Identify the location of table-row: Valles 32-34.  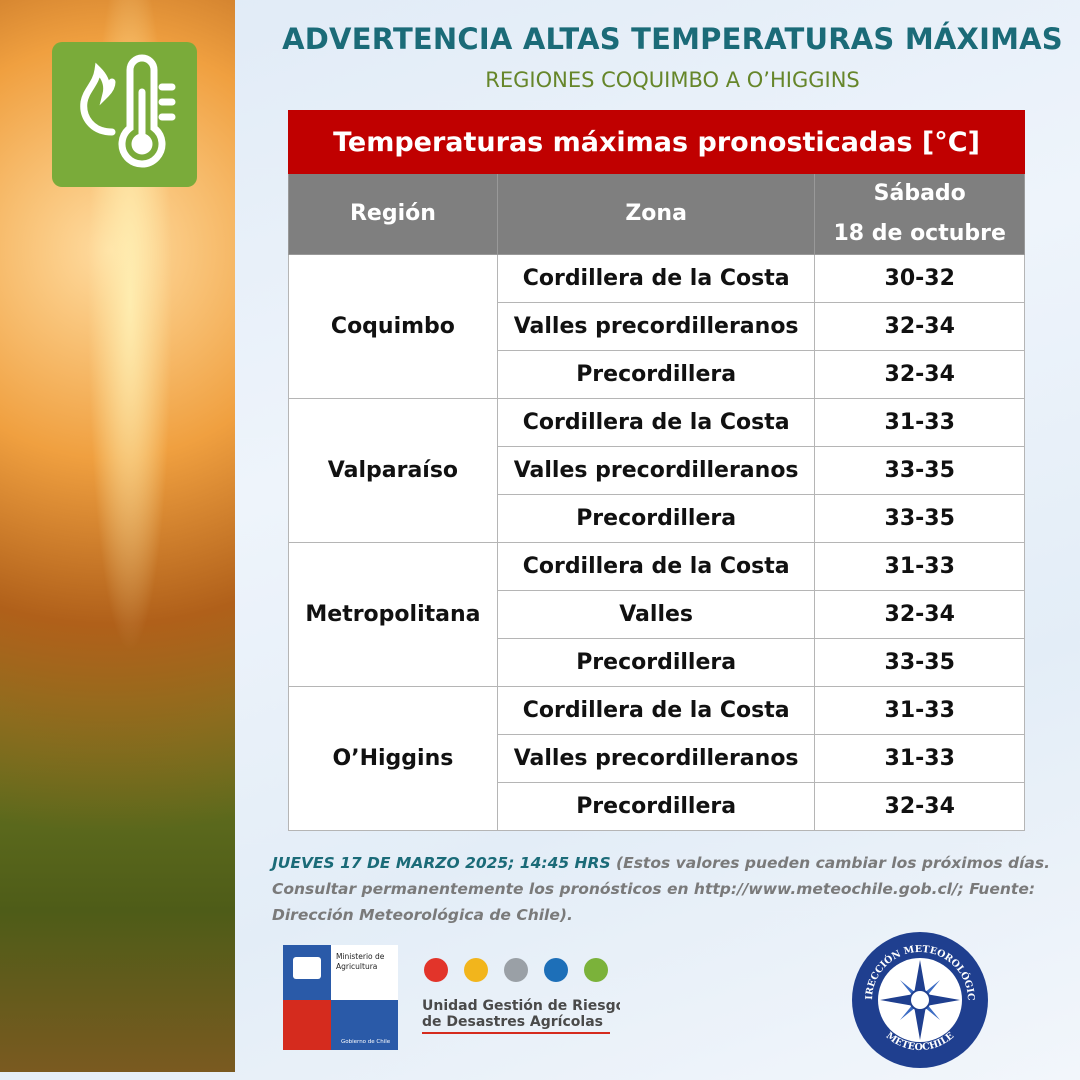
(657, 614).